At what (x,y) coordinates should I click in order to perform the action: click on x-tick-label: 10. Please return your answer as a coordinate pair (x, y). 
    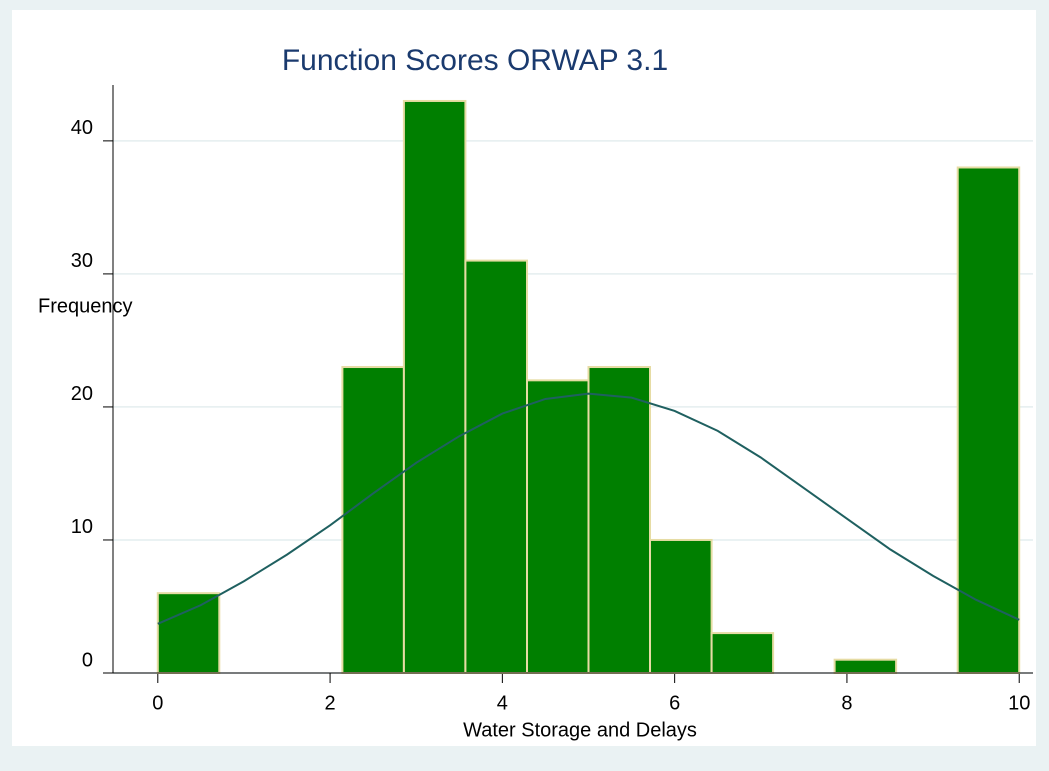
    Looking at the image, I should click on (1019, 703).